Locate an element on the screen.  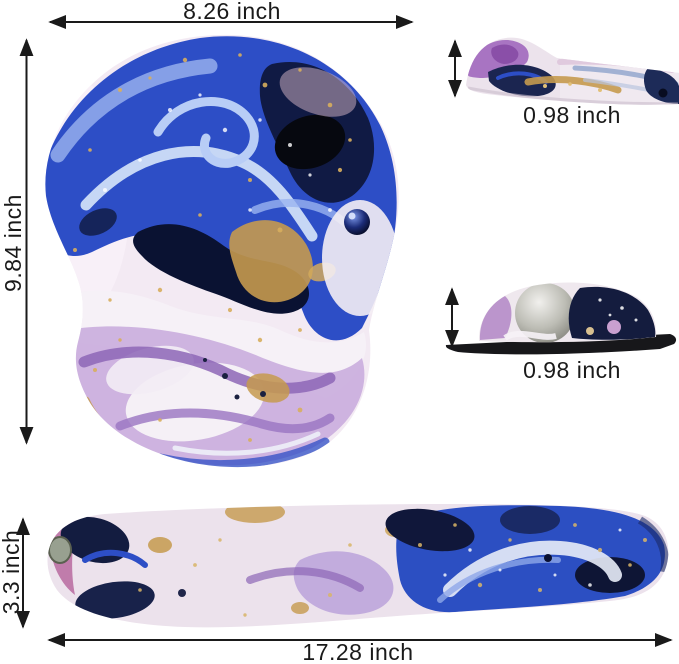
mousepad-width-label: 8.26 inch is located at coordinates (232, 12).